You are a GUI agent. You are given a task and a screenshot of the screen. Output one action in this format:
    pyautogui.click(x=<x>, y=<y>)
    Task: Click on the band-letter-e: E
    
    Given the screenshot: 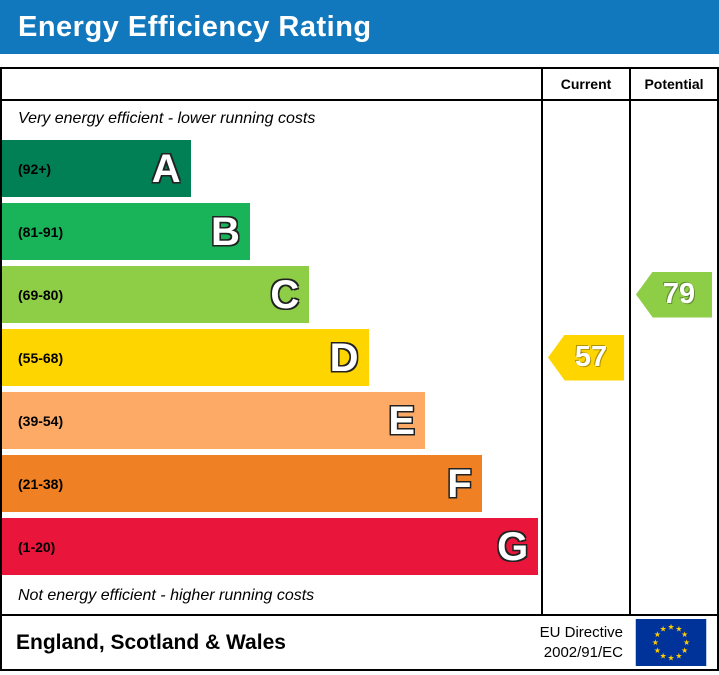 What is the action you would take?
    pyautogui.click(x=402, y=420)
    